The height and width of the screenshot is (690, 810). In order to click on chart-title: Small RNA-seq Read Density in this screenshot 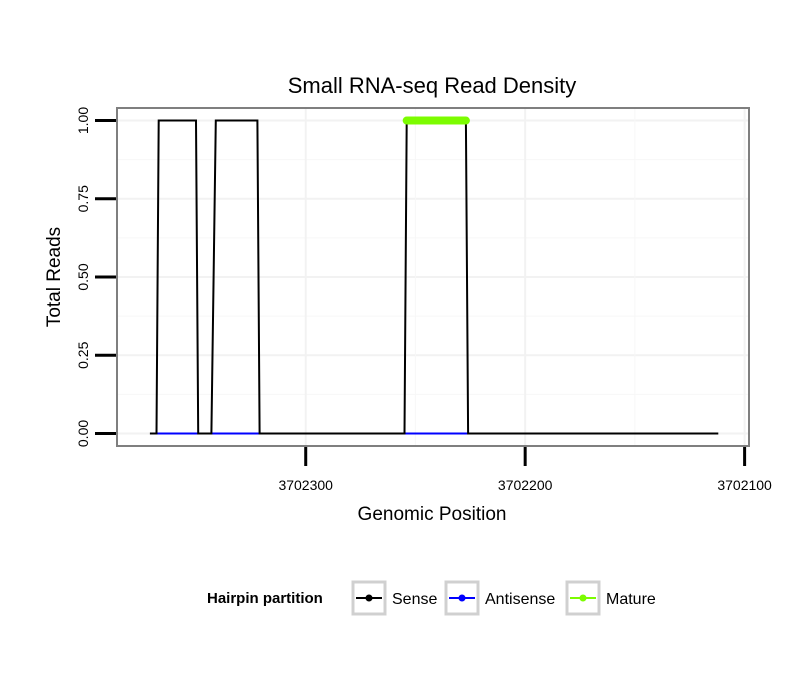, I will do `click(432, 85)`.